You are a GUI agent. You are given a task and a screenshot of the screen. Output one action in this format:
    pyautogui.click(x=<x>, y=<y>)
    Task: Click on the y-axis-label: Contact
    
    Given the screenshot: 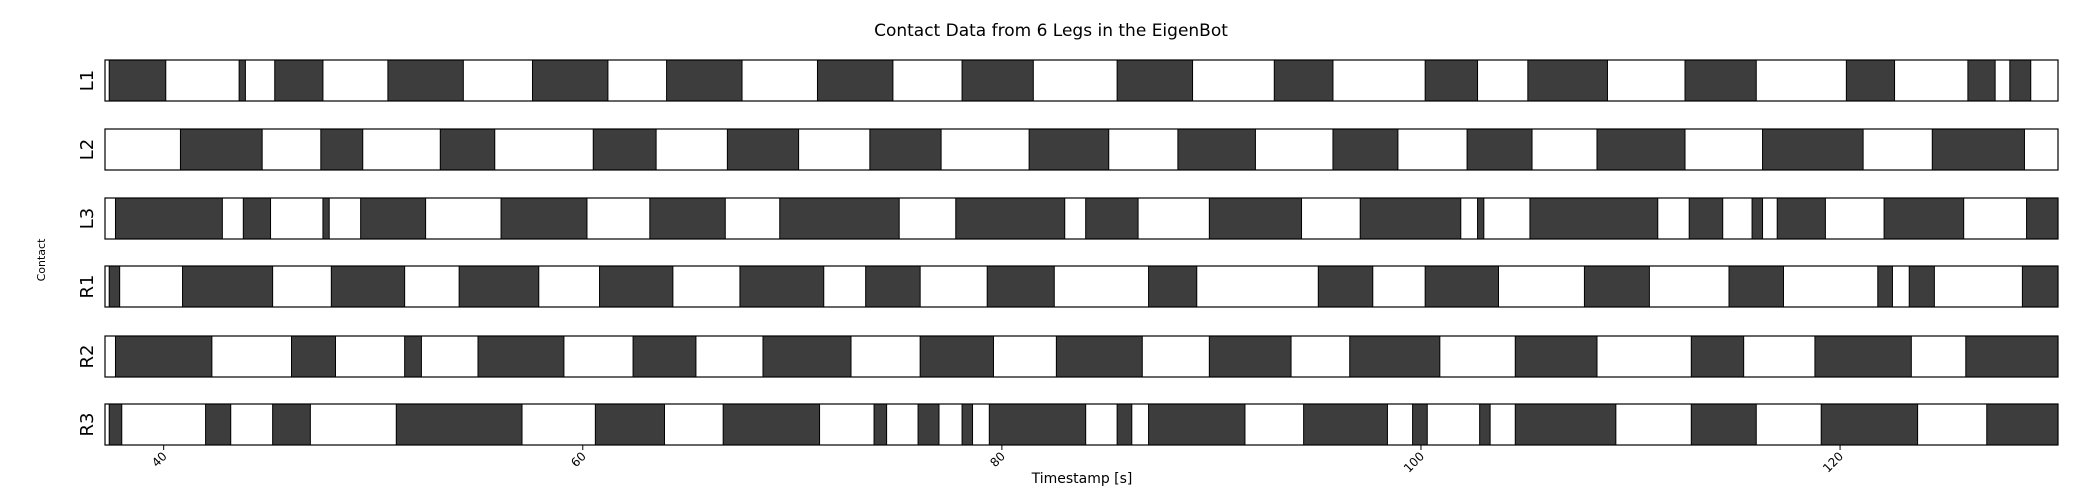 What is the action you would take?
    pyautogui.click(x=41, y=259)
    